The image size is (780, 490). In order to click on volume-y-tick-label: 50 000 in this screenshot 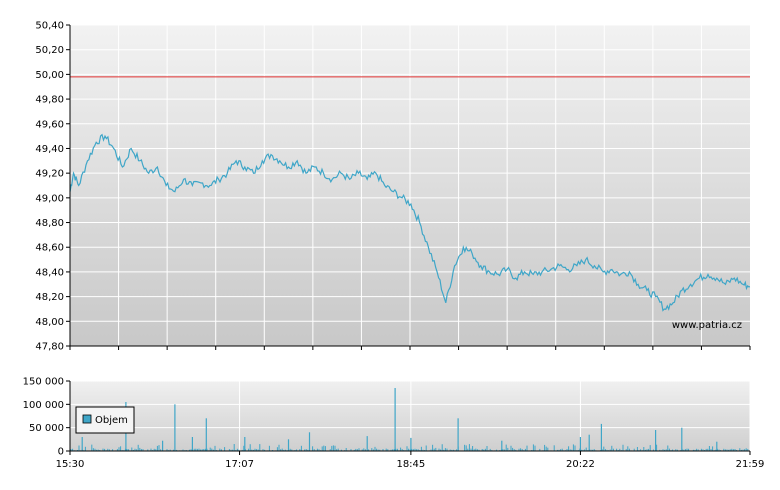, I will do `click(46, 428)`.